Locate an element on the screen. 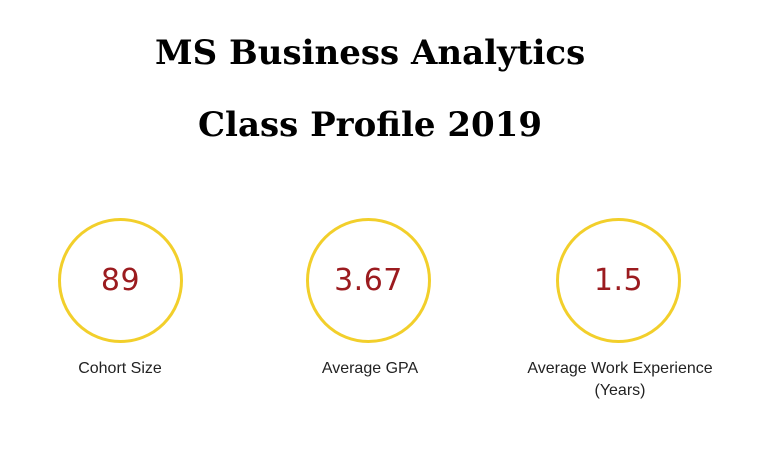  cohort-size-label-text: Cohort Size is located at coordinates (120, 368).